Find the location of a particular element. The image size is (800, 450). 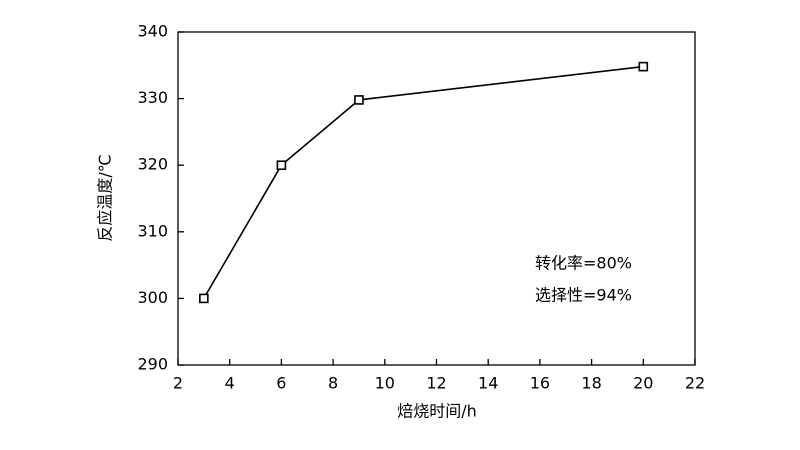

x-tick-label: 8 is located at coordinates (333, 383).